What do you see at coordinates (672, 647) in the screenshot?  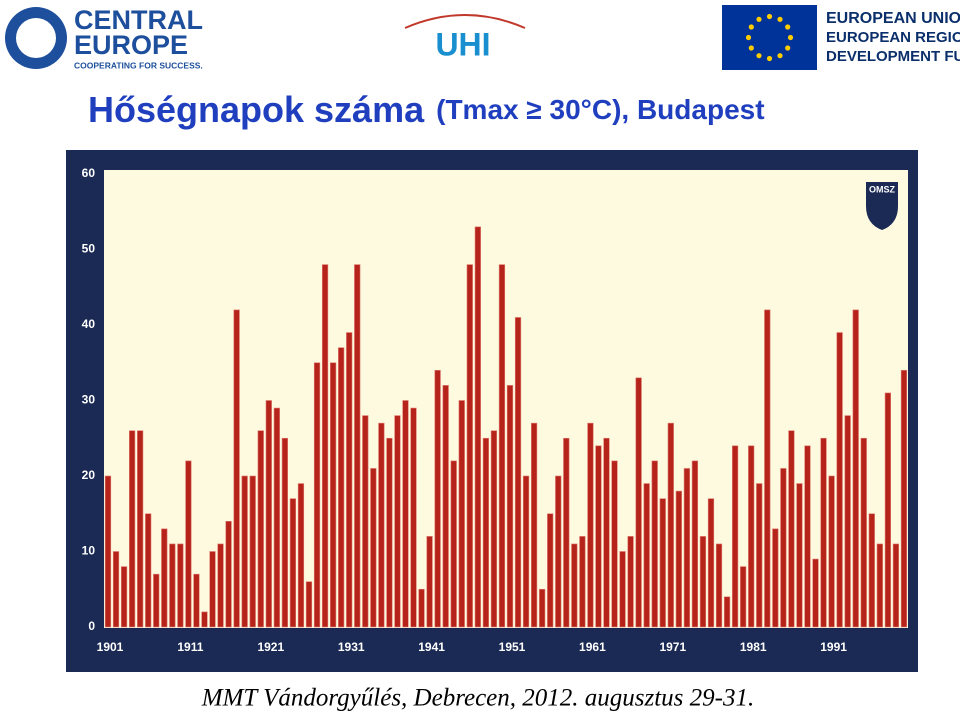 I see `x-tick-label: 1971` at bounding box center [672, 647].